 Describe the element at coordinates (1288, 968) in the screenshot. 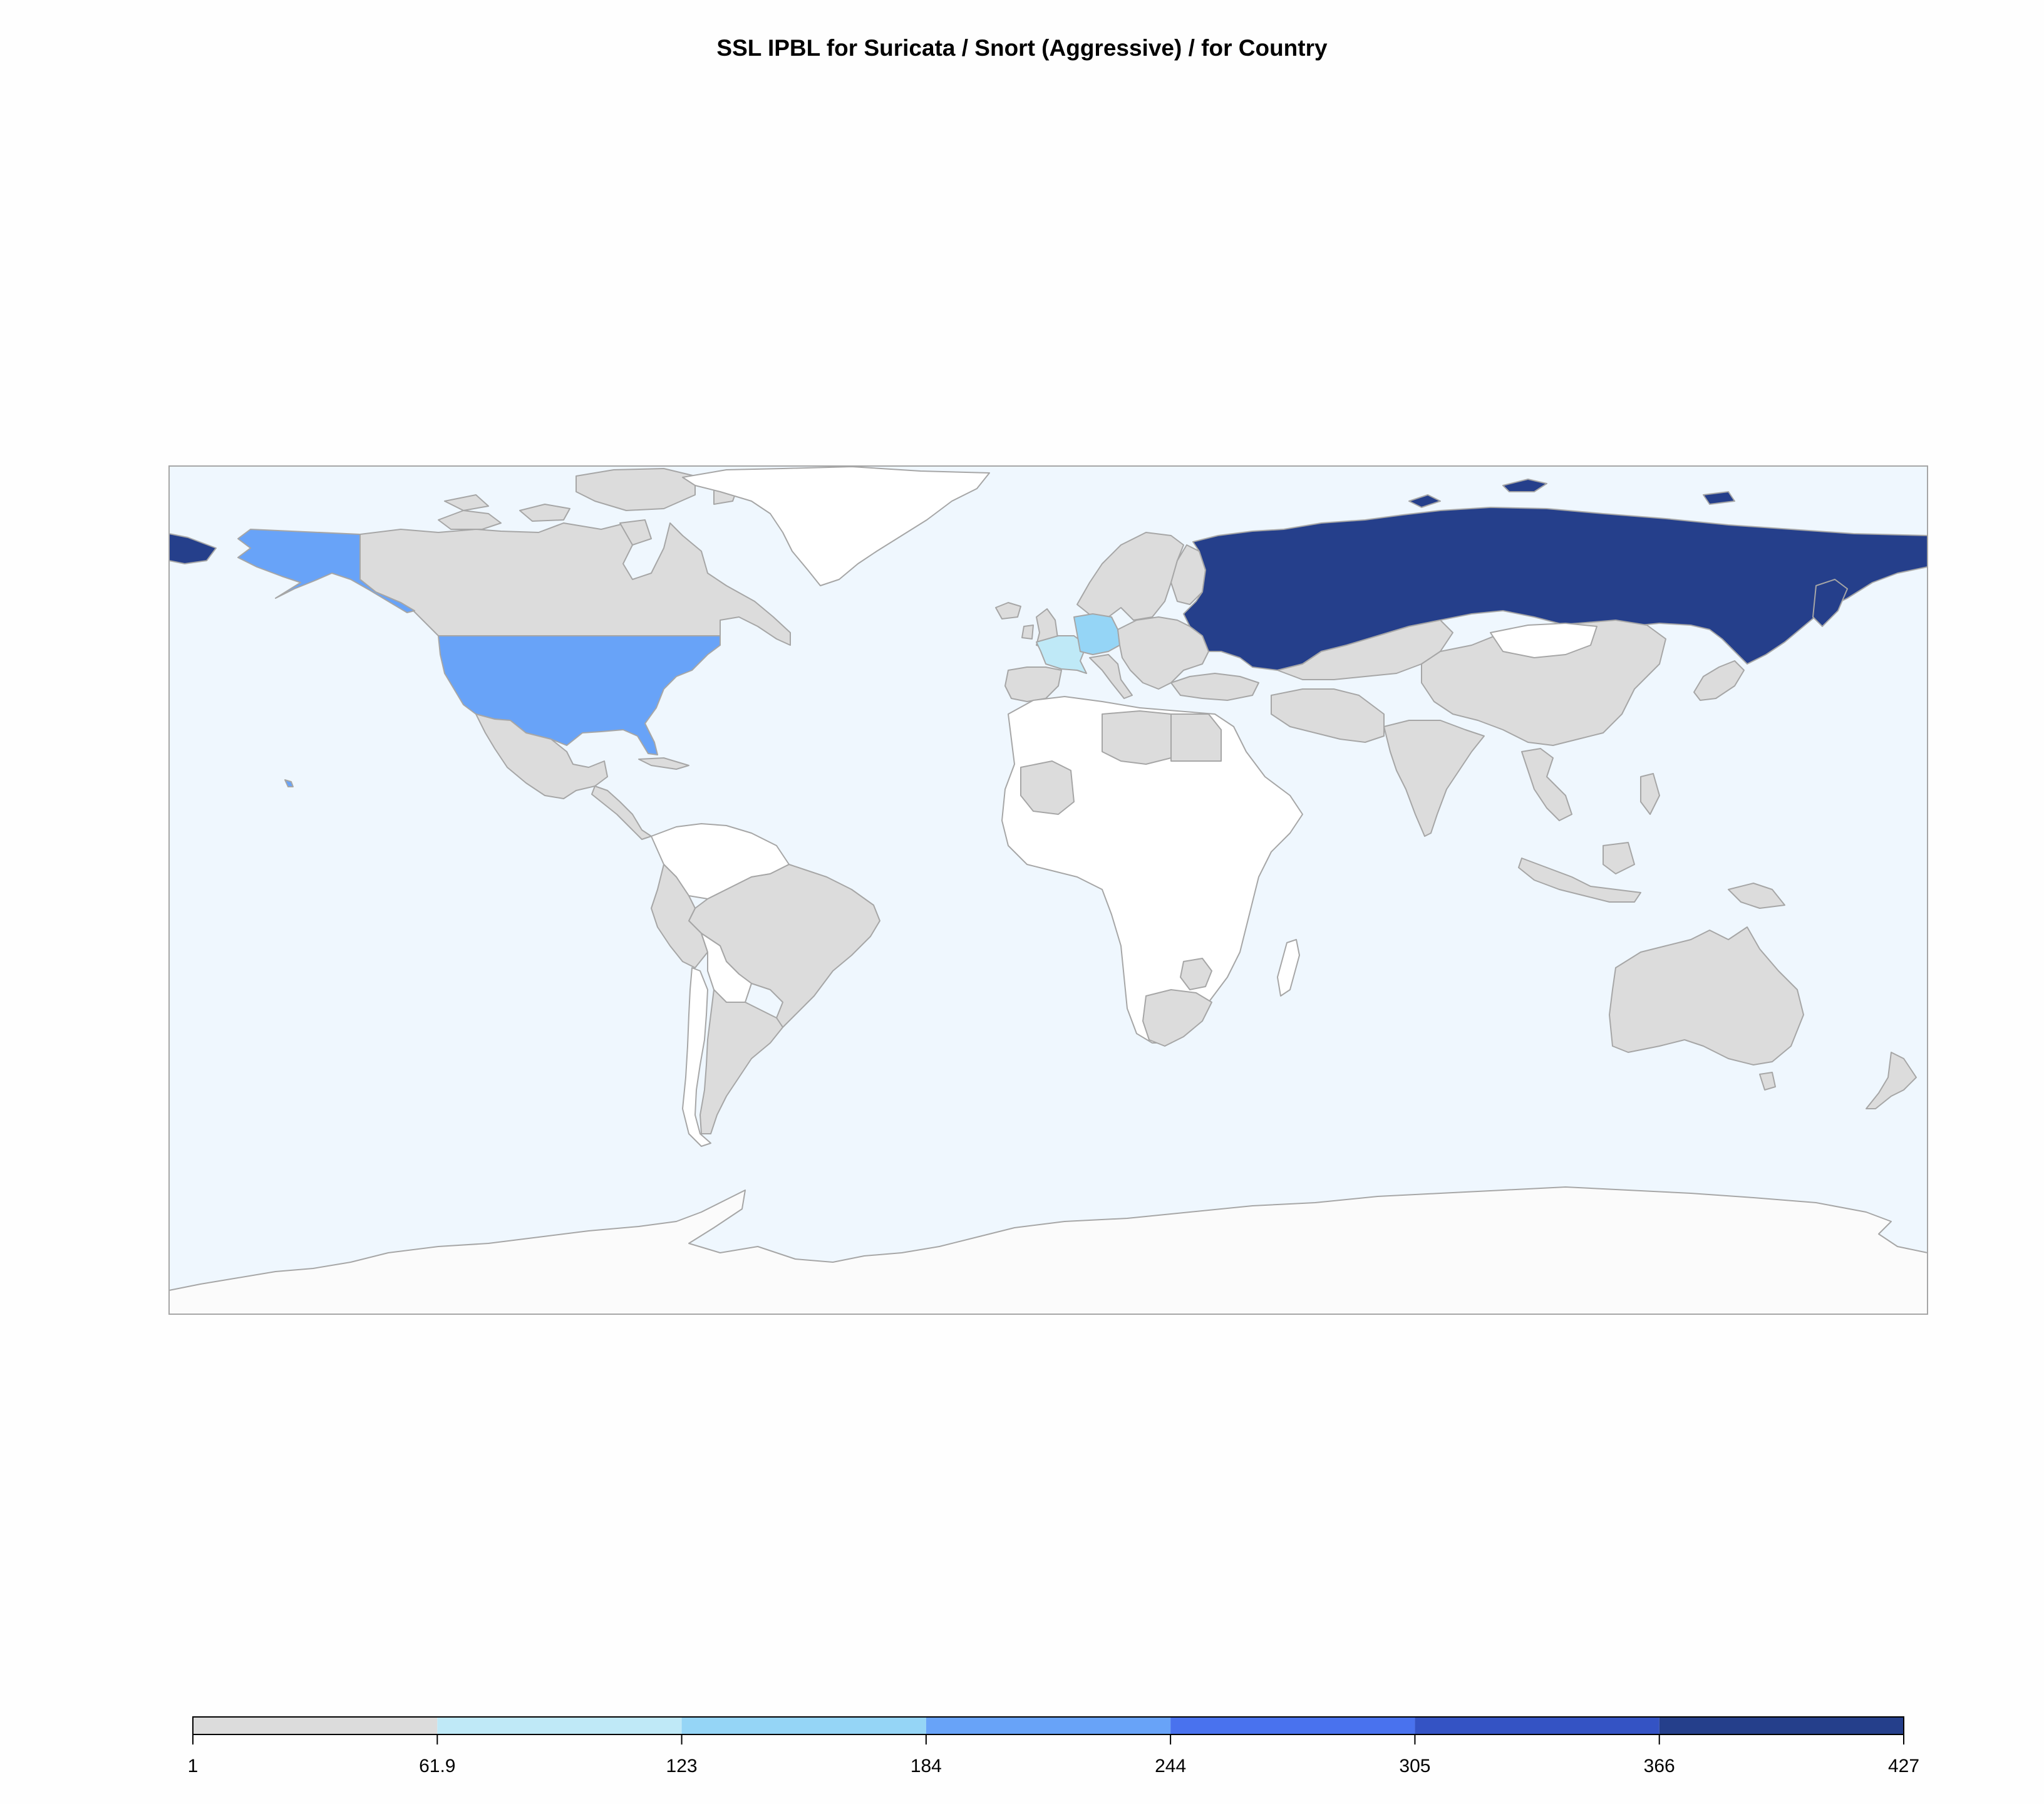

I see `country-madagascar` at that location.